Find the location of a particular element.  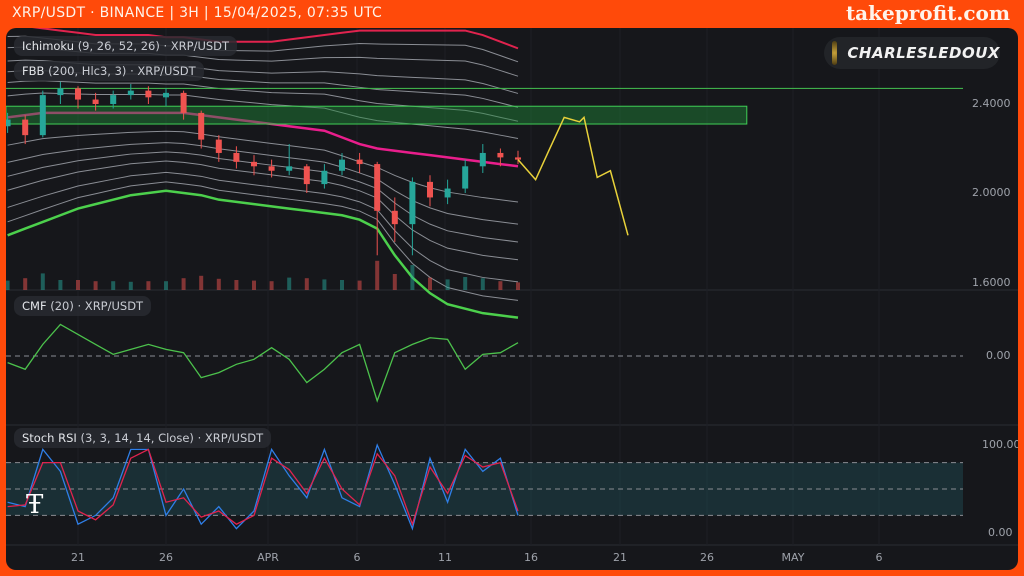

legend-cmf: CMF (20) · XRP/USDT is located at coordinates (83, 306).